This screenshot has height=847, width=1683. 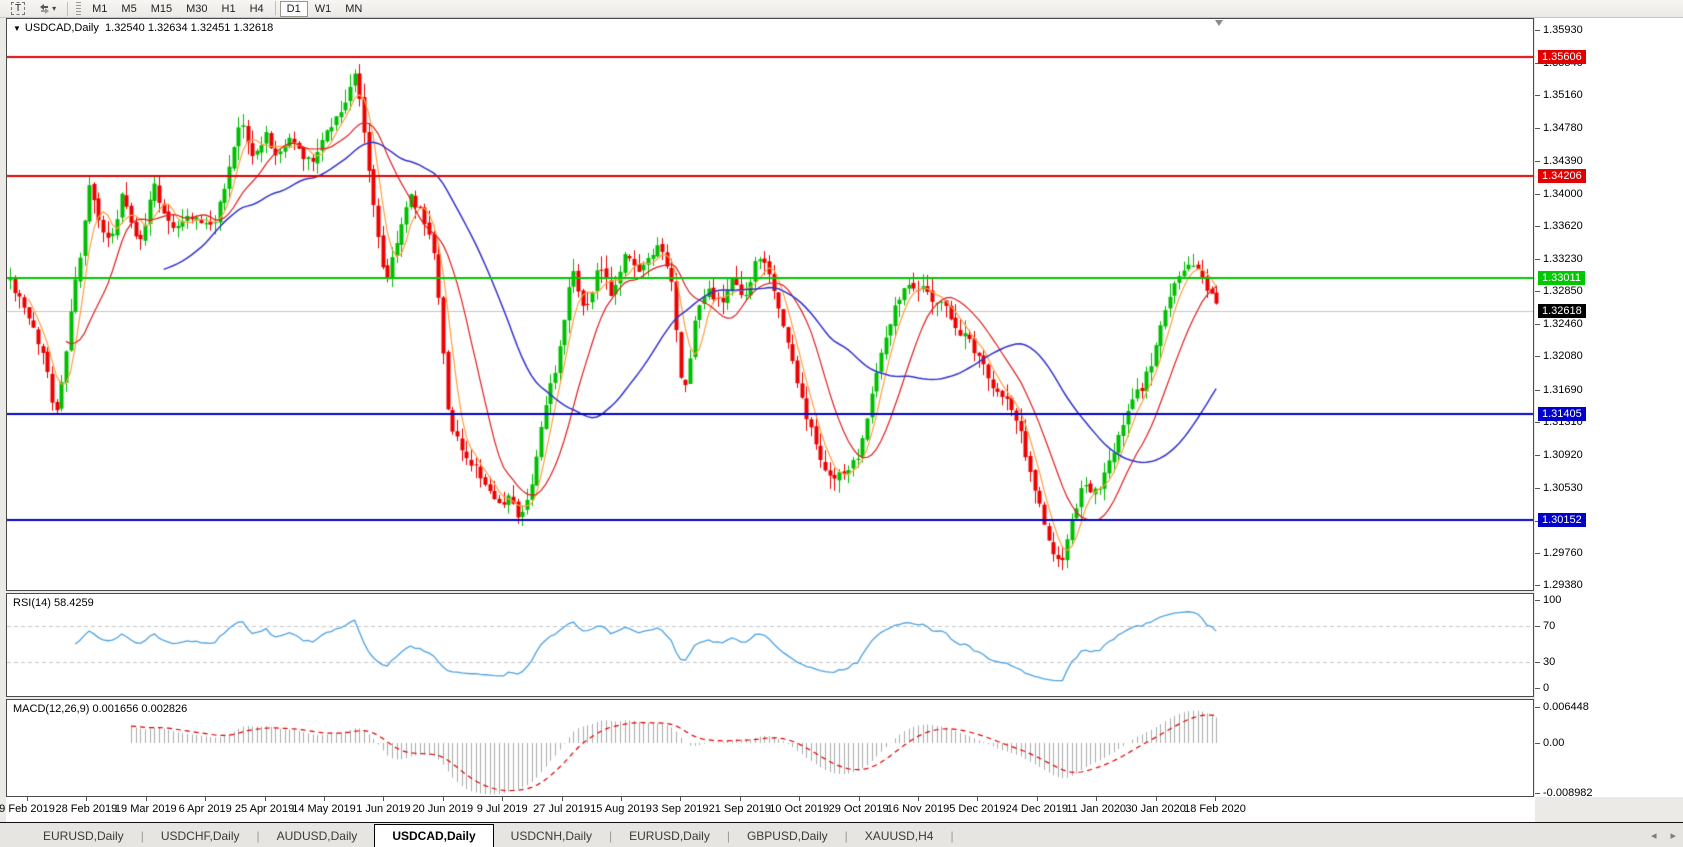 I want to click on chart-tab-gbpusd-daily: GBPUSD,Daily, so click(x=787, y=836).